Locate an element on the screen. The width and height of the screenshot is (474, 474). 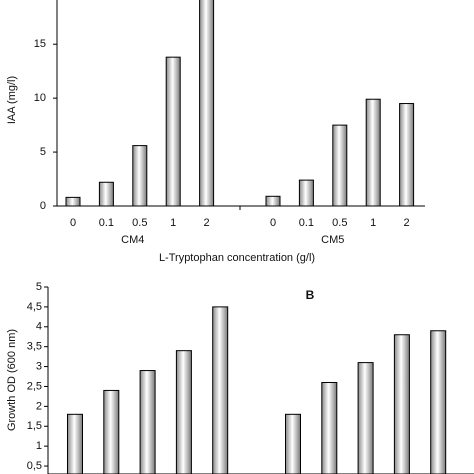
y-tick-label: 2,5 is located at coordinates (34, 386).